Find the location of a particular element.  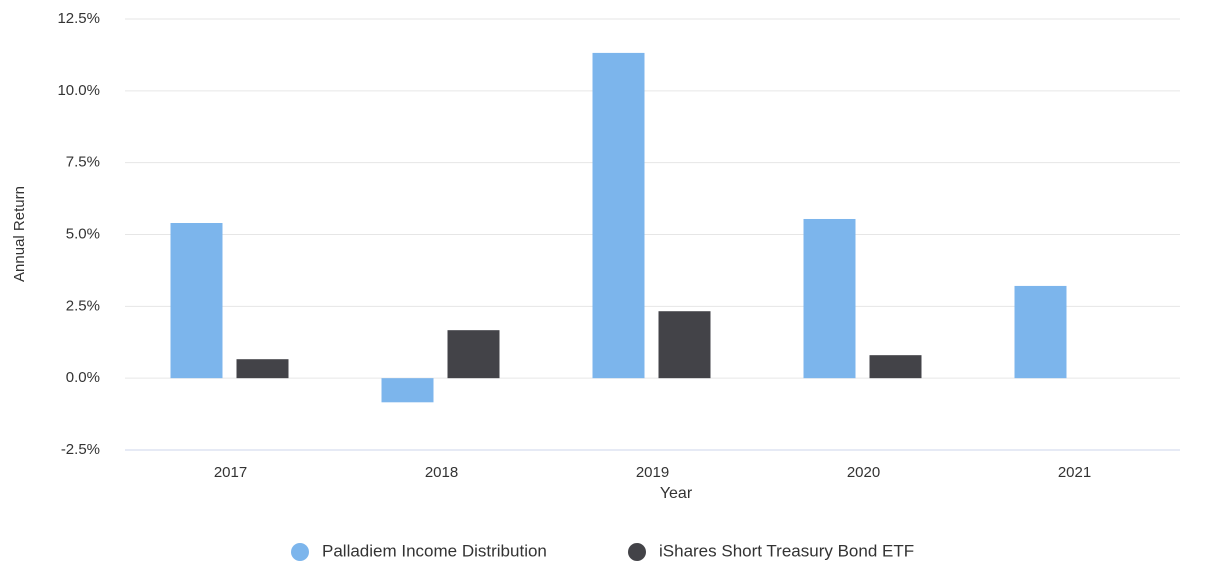

legend-label: iShares Short Treasury Bond ETF is located at coordinates (786, 550).